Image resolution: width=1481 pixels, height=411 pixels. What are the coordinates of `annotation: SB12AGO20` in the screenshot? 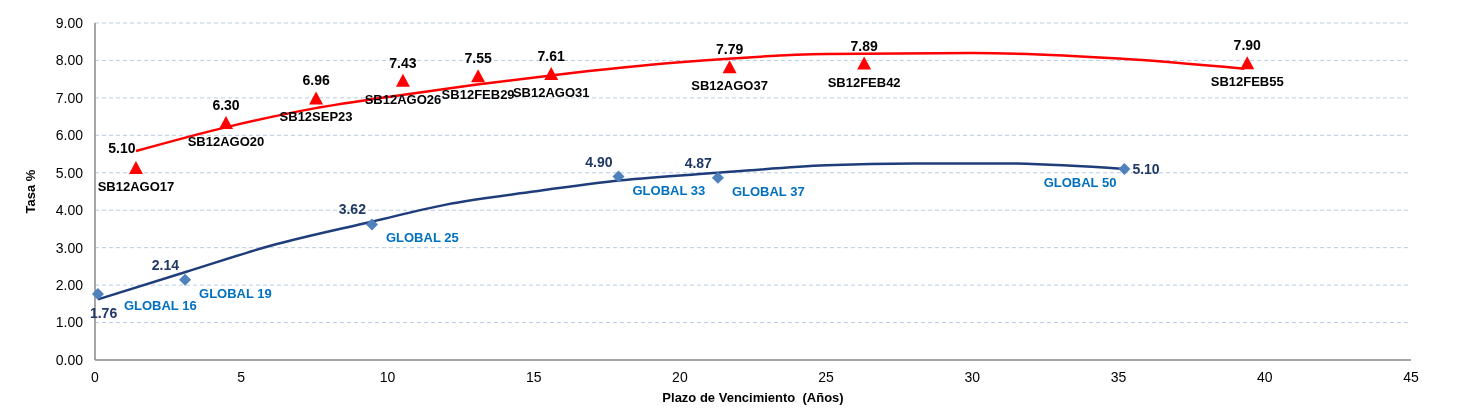 It's located at (226, 142).